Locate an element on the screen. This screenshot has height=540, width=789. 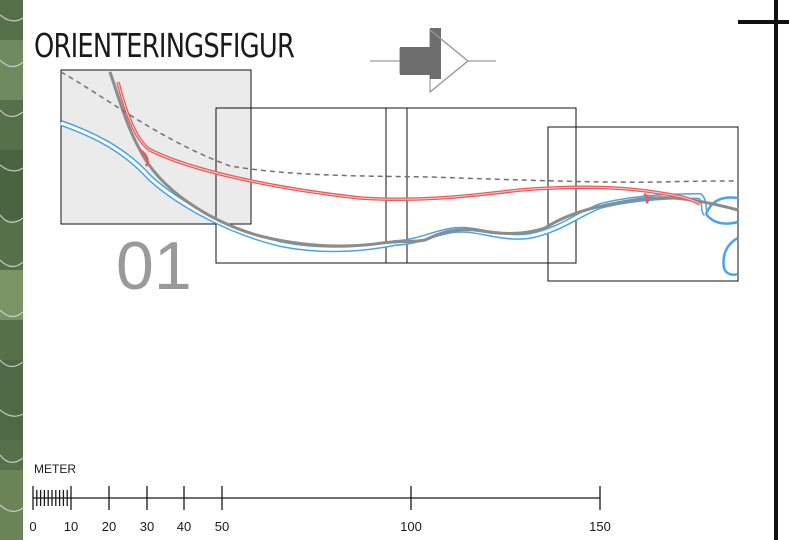
scale-tick-label: 100 is located at coordinates (411, 526).